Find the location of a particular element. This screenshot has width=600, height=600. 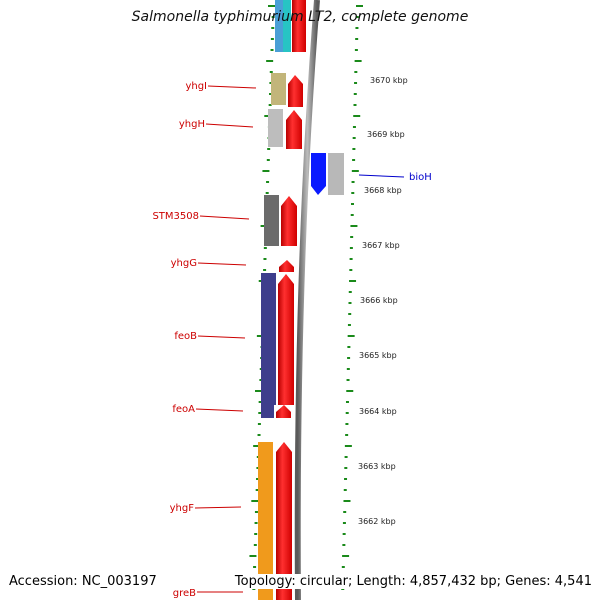

cds-partial-top is located at coordinates (299, 26).